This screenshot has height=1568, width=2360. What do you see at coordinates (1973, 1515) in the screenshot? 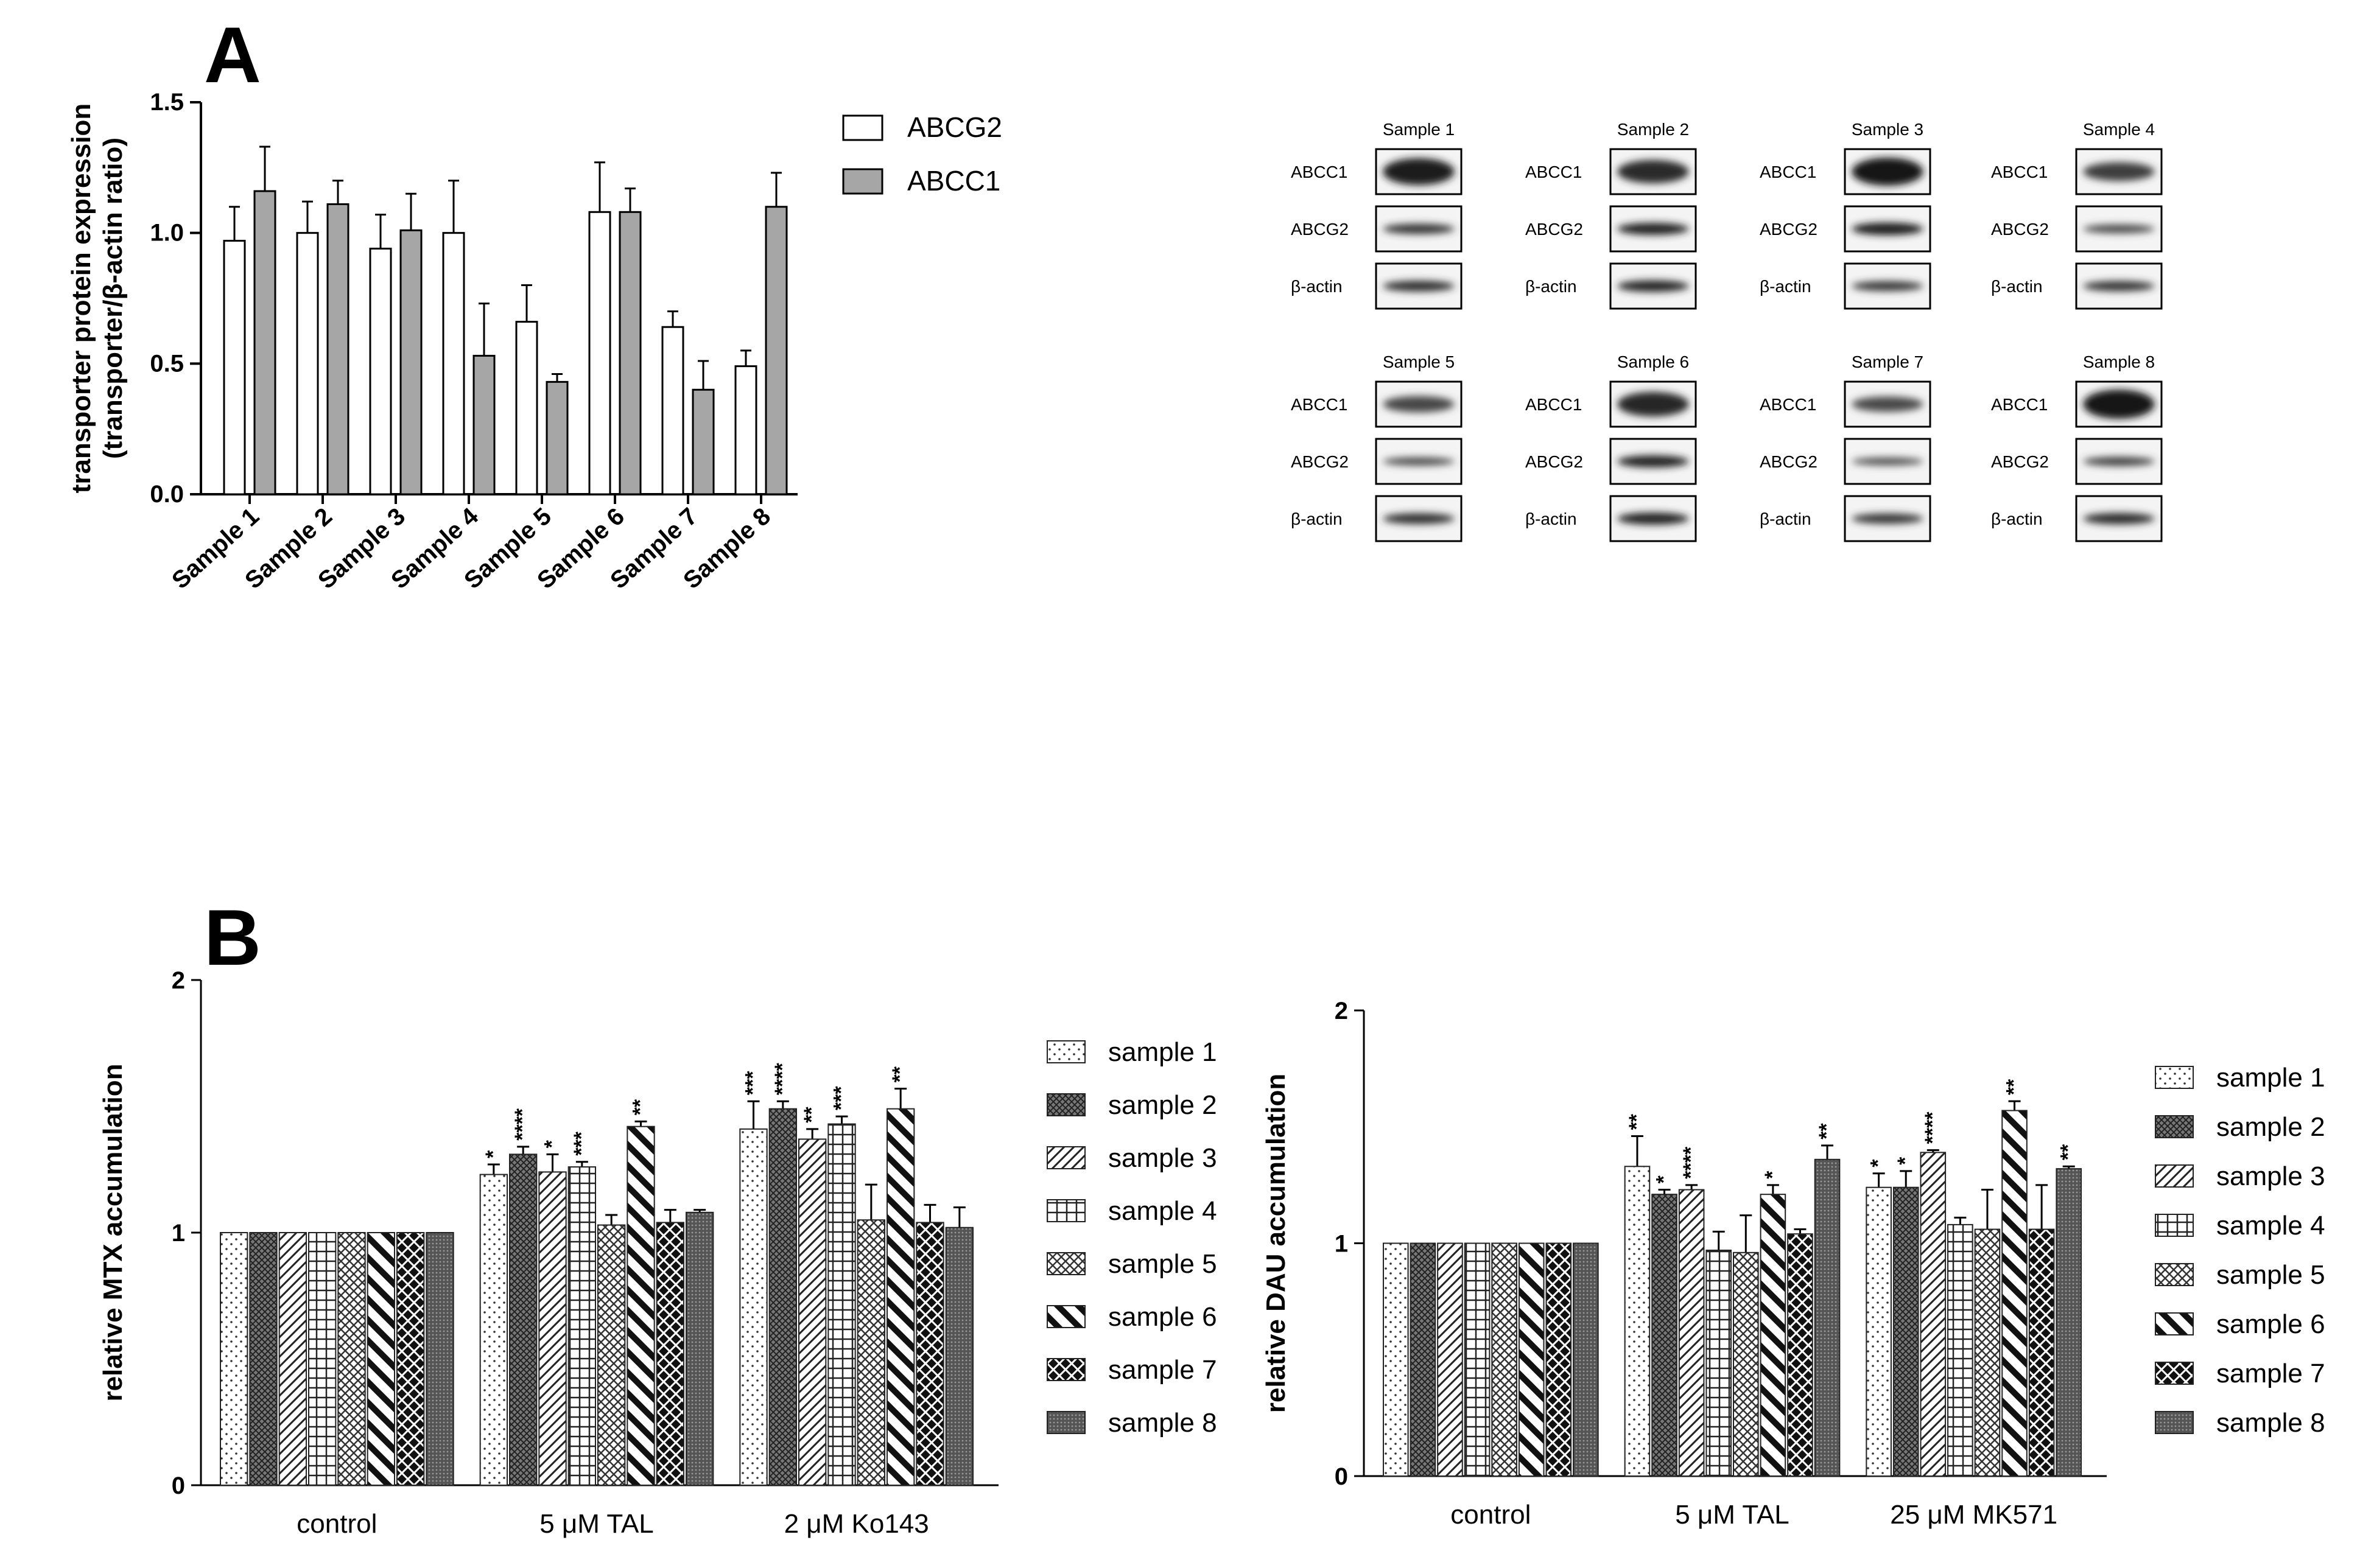
I see `x-tick-label: 25 μM MK571` at bounding box center [1973, 1515].